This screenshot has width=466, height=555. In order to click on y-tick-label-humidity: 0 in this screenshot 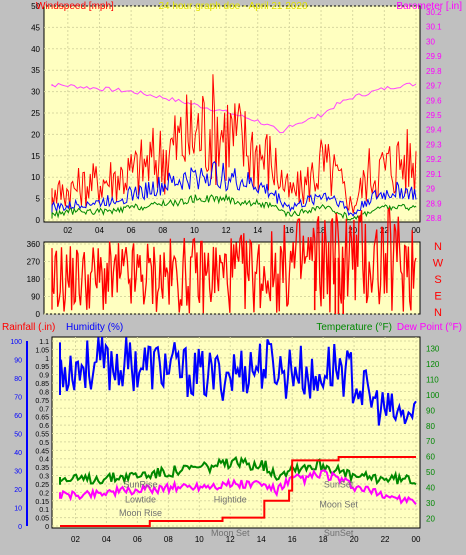, I will do `click(20, 527)`.